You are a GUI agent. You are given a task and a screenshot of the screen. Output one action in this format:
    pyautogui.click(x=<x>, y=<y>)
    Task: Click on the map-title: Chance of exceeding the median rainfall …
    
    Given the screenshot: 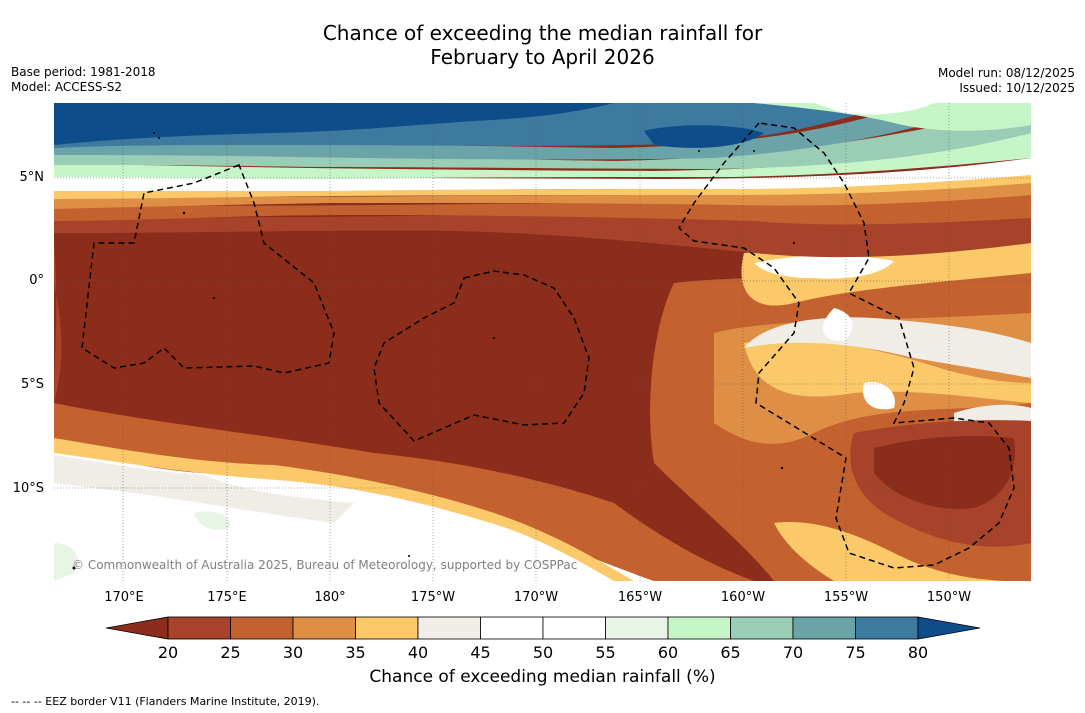 What is the action you would take?
    pyautogui.click(x=542, y=45)
    